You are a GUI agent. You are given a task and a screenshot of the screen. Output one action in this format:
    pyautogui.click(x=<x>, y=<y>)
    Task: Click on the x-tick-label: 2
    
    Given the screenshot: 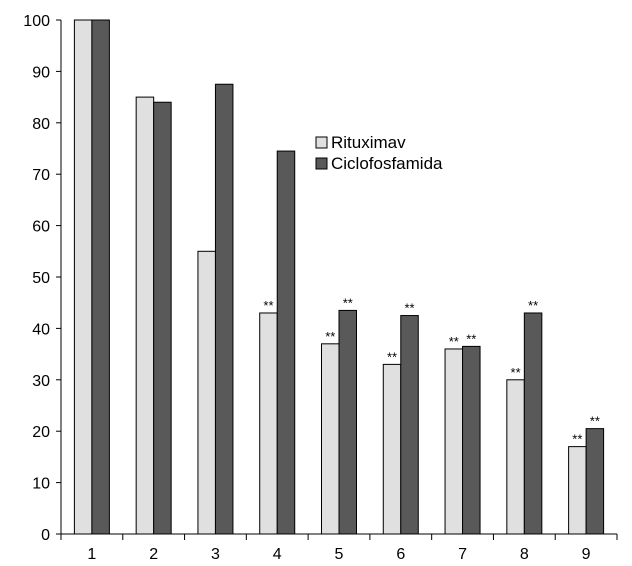 What is the action you would take?
    pyautogui.click(x=153, y=554)
    